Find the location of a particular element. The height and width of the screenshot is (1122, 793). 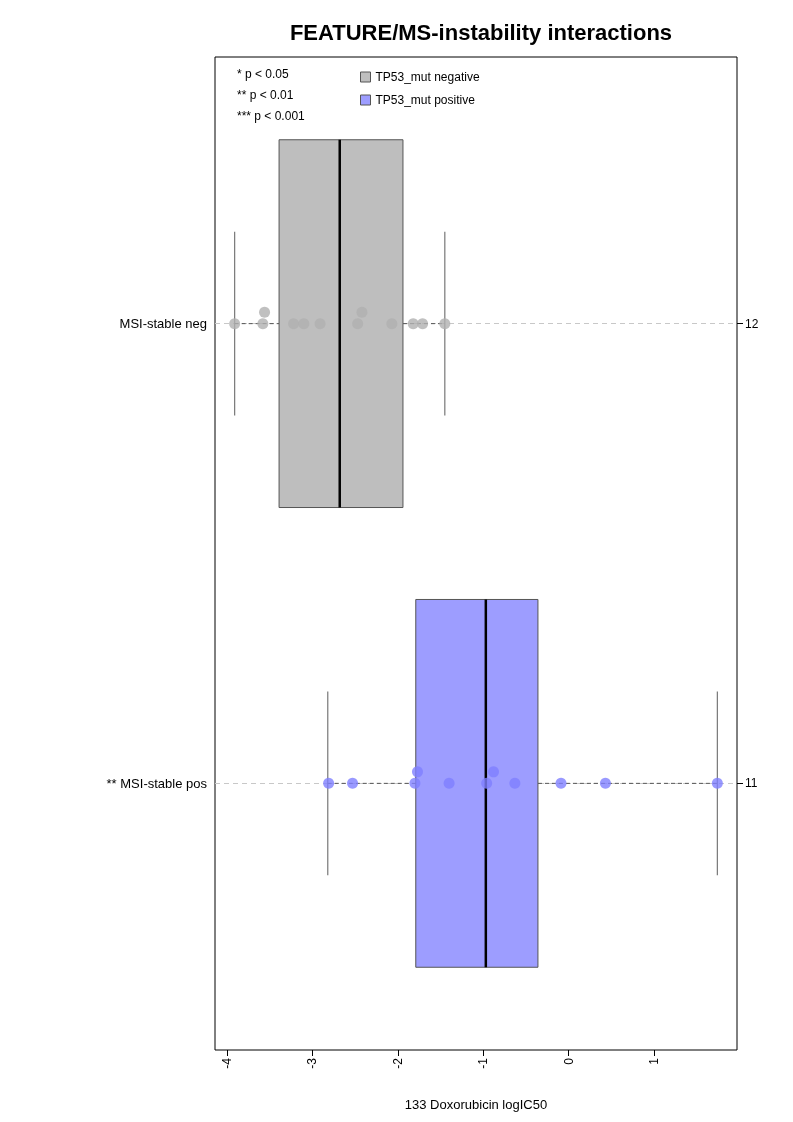

annotation: * p < 0.05 is located at coordinates (263, 74).